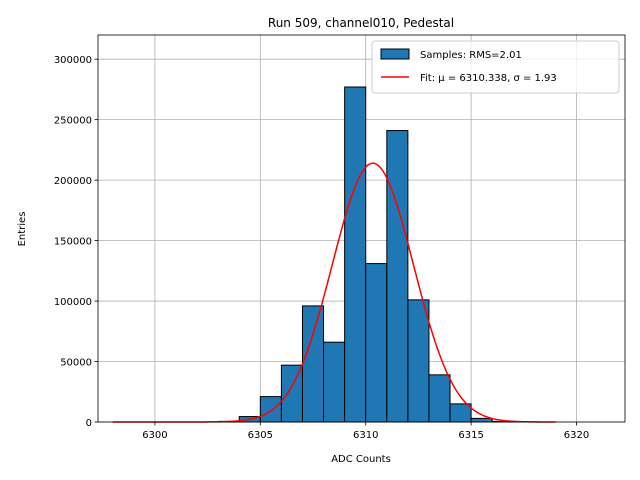  Describe the element at coordinates (154, 435) in the screenshot. I see `x-tick-label: 6300` at that location.